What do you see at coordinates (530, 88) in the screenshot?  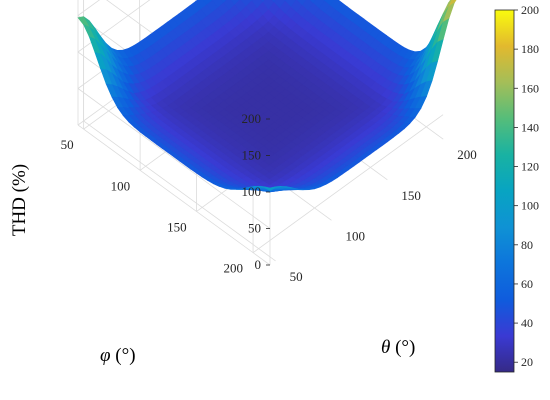 I see `colorbar-tick-label: 160` at bounding box center [530, 88].